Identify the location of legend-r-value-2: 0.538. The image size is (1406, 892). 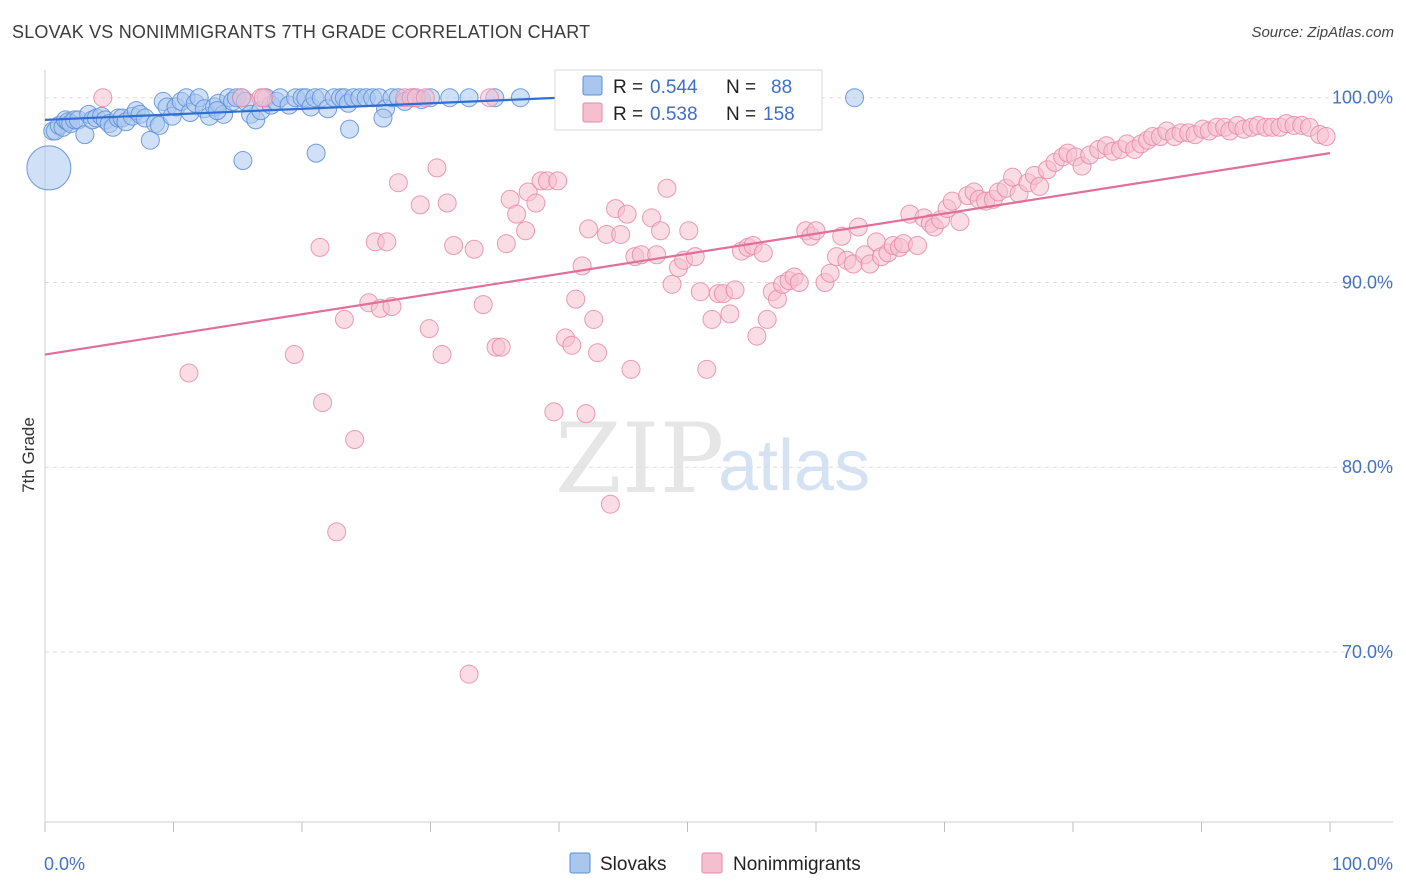
(674, 114).